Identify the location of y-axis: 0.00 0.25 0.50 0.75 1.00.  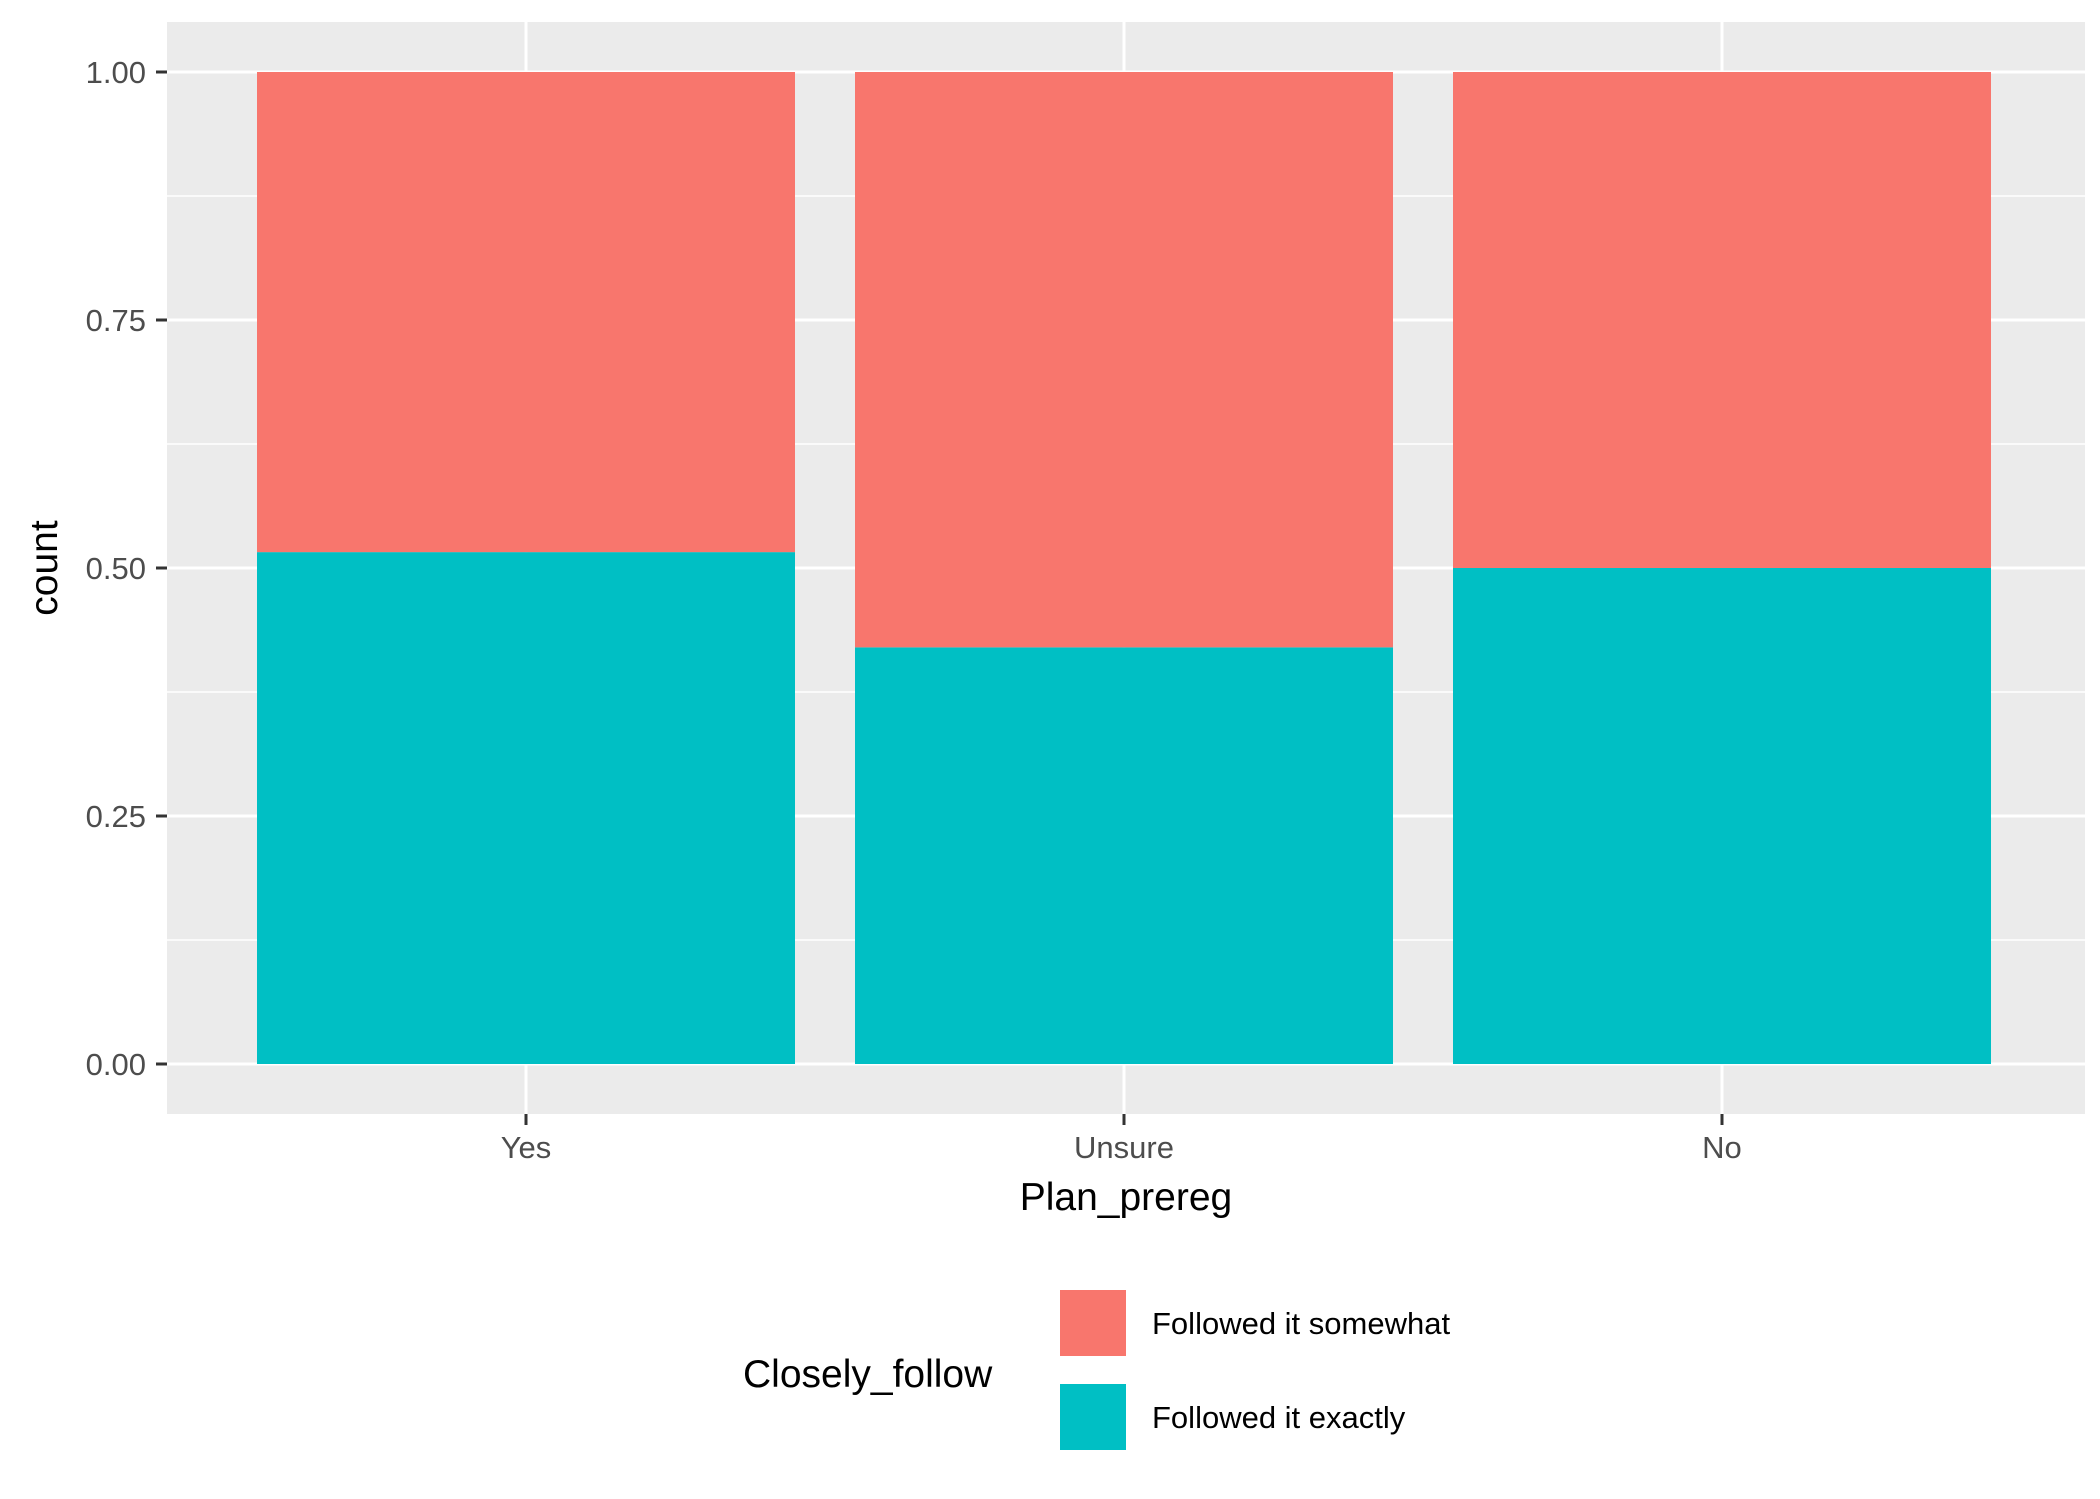
(126, 568).